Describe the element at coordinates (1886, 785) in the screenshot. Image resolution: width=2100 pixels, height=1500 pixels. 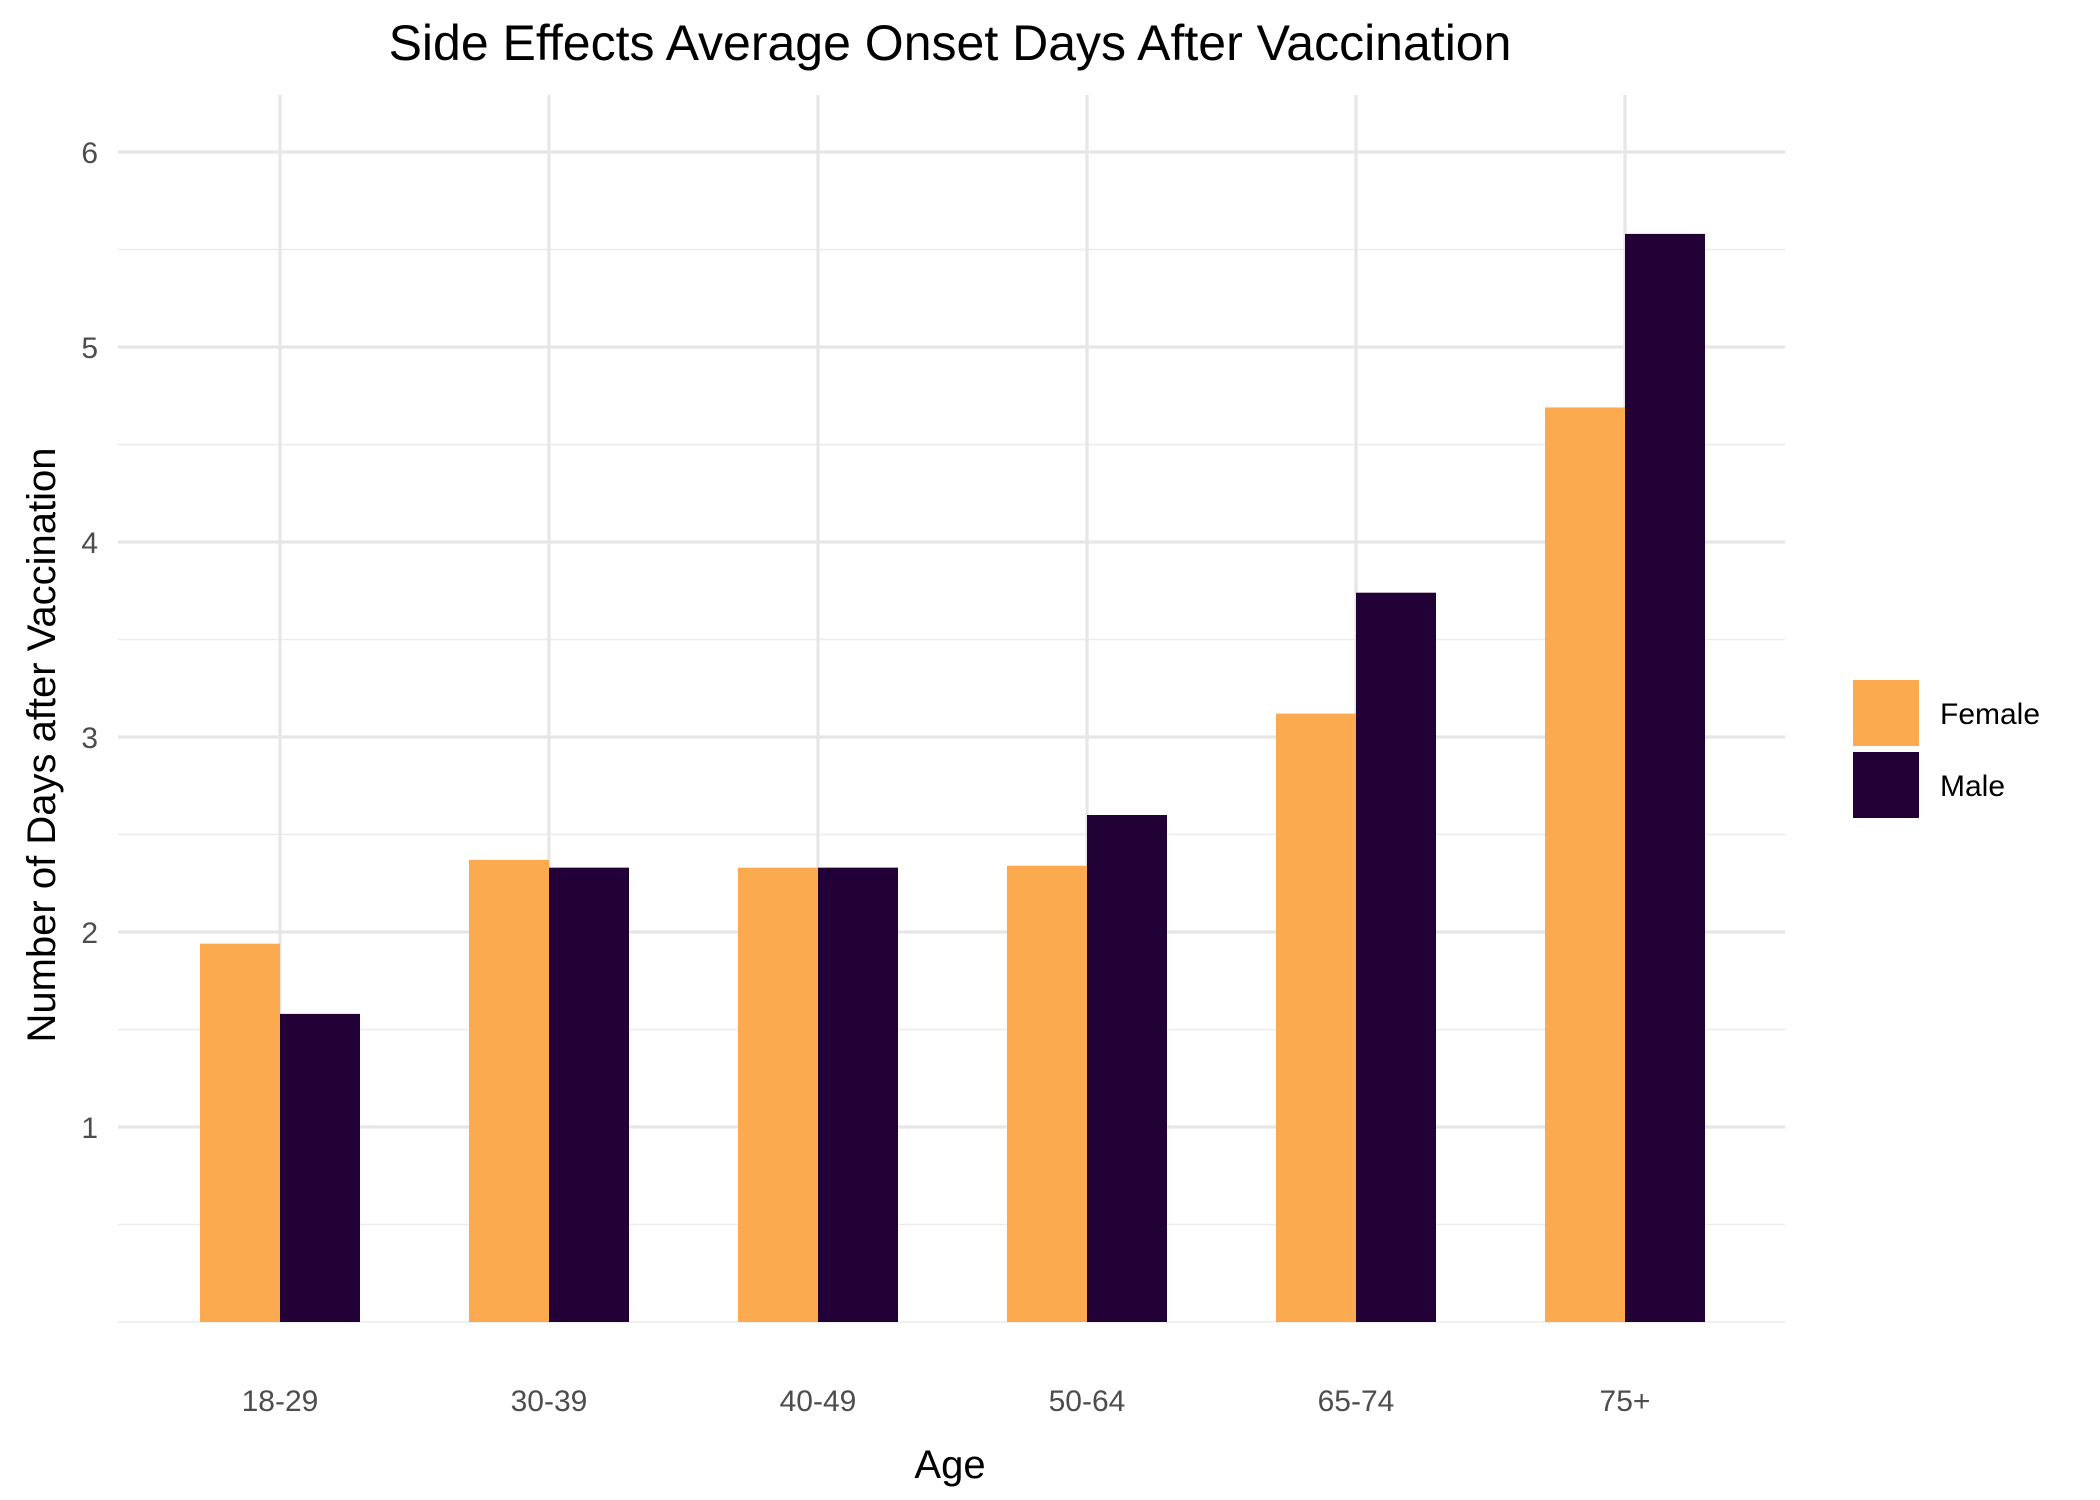
I see `legend-key-male` at that location.